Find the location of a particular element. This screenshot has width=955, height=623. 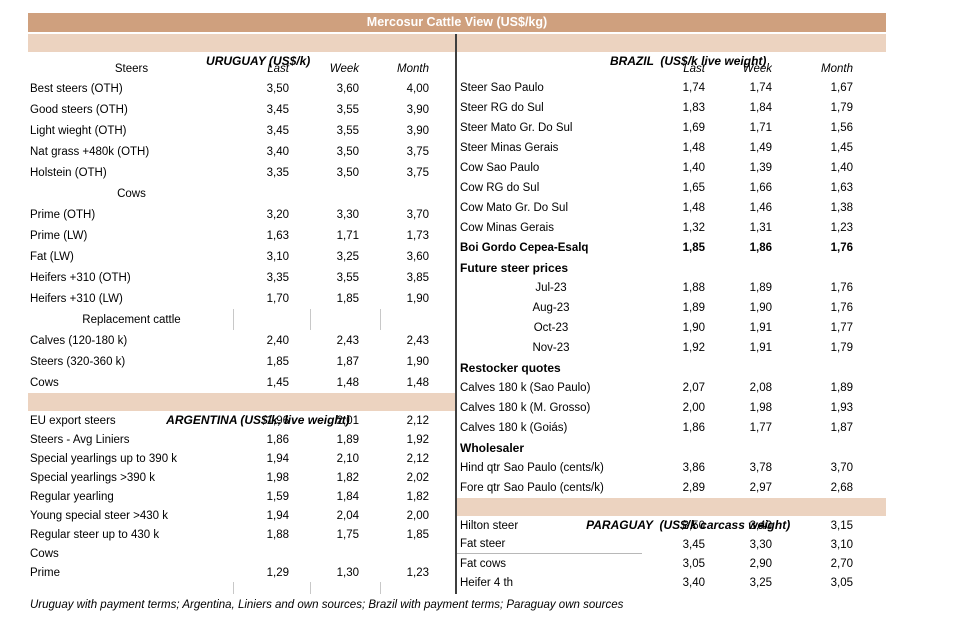

value-cell: 1,67 is located at coordinates (841, 88).